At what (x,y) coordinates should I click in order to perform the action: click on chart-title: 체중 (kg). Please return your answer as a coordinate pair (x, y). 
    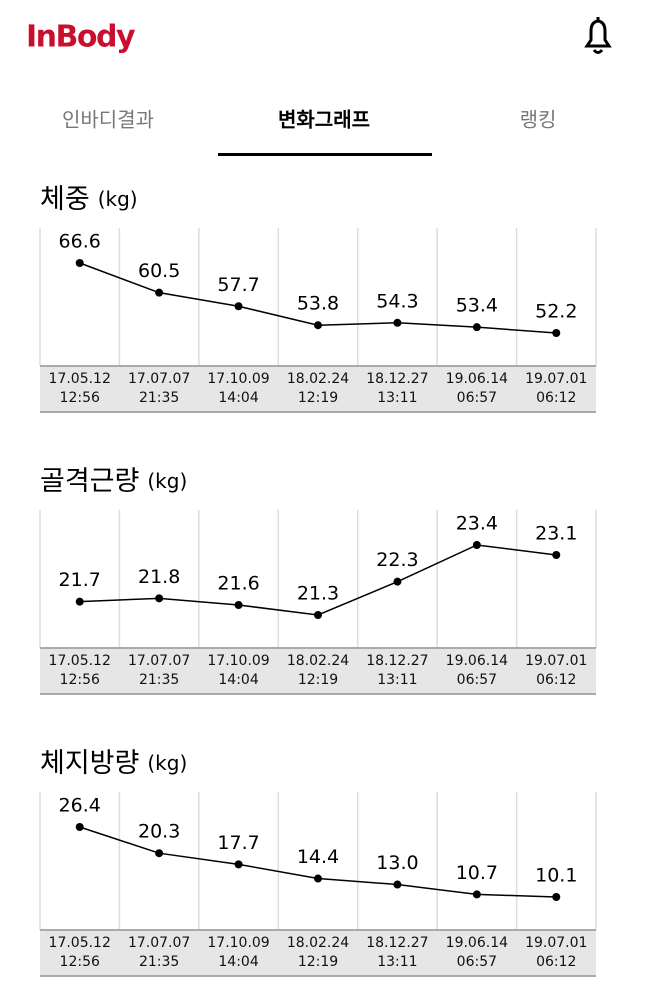
    Looking at the image, I should click on (89, 199).